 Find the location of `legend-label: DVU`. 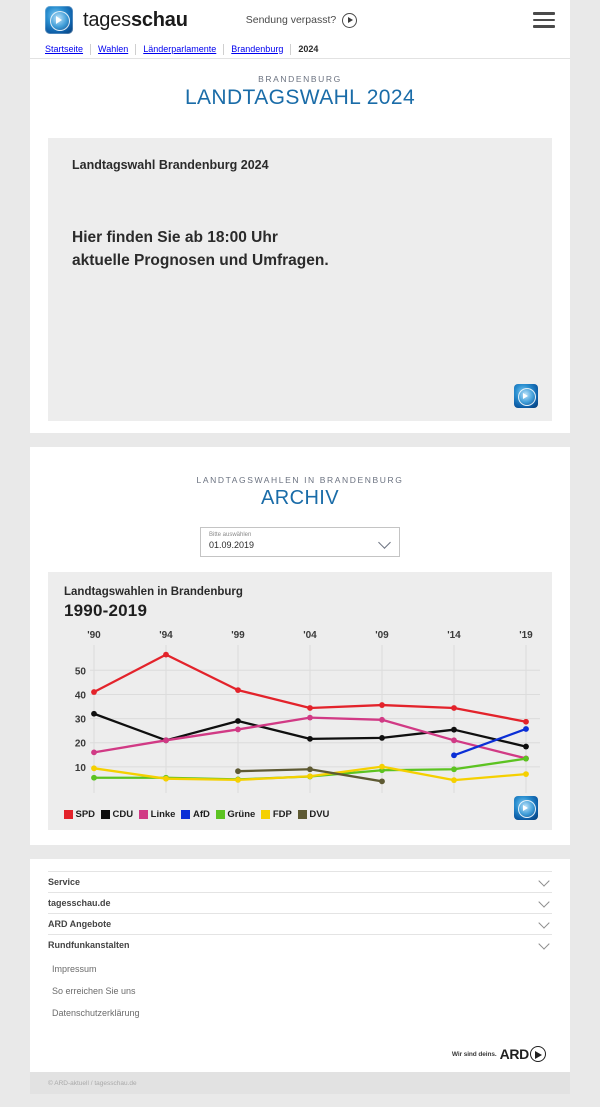

legend-label: DVU is located at coordinates (319, 815).